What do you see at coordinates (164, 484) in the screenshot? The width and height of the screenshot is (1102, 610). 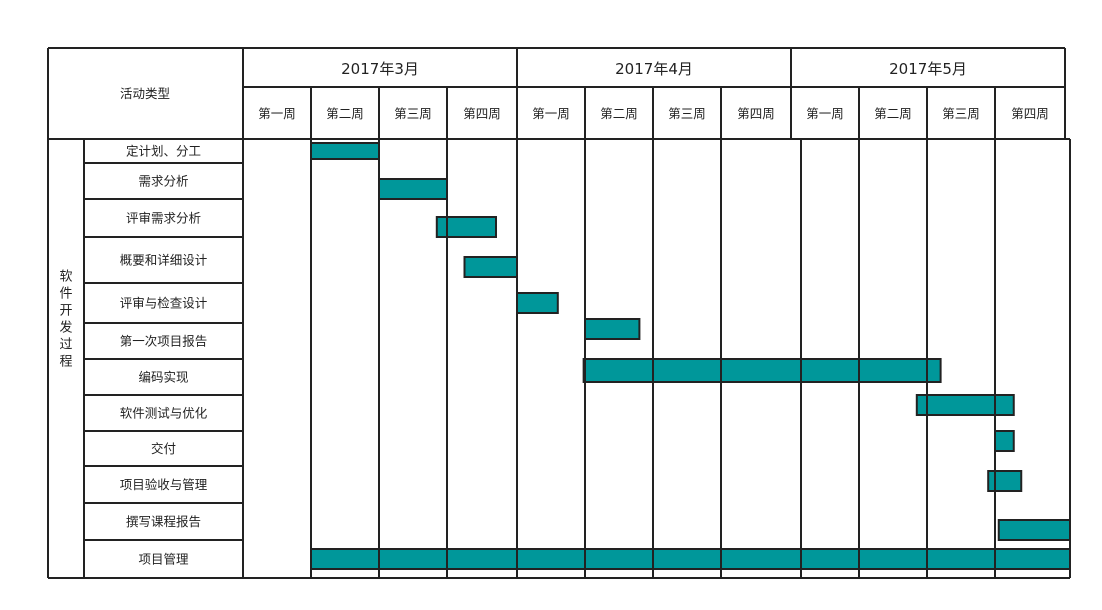 I see `activity-label: 项目验收与管理` at bounding box center [164, 484].